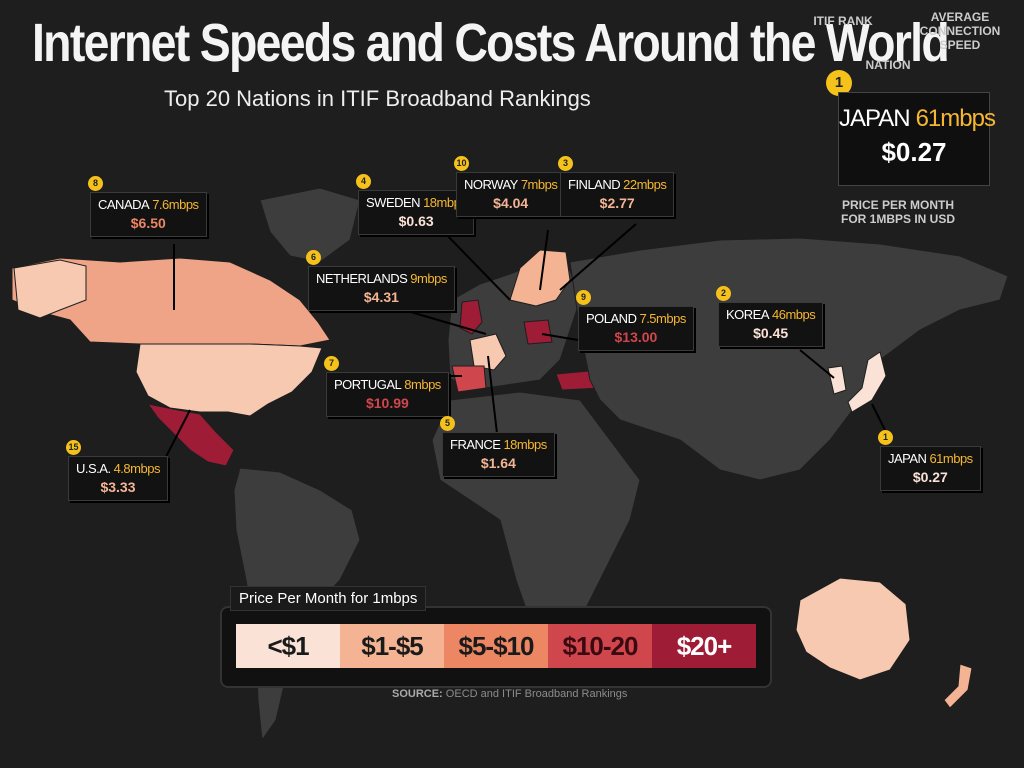 The height and width of the screenshot is (768, 1024). What do you see at coordinates (288, 646) in the screenshot?
I see `legend-bin: <$1` at bounding box center [288, 646].